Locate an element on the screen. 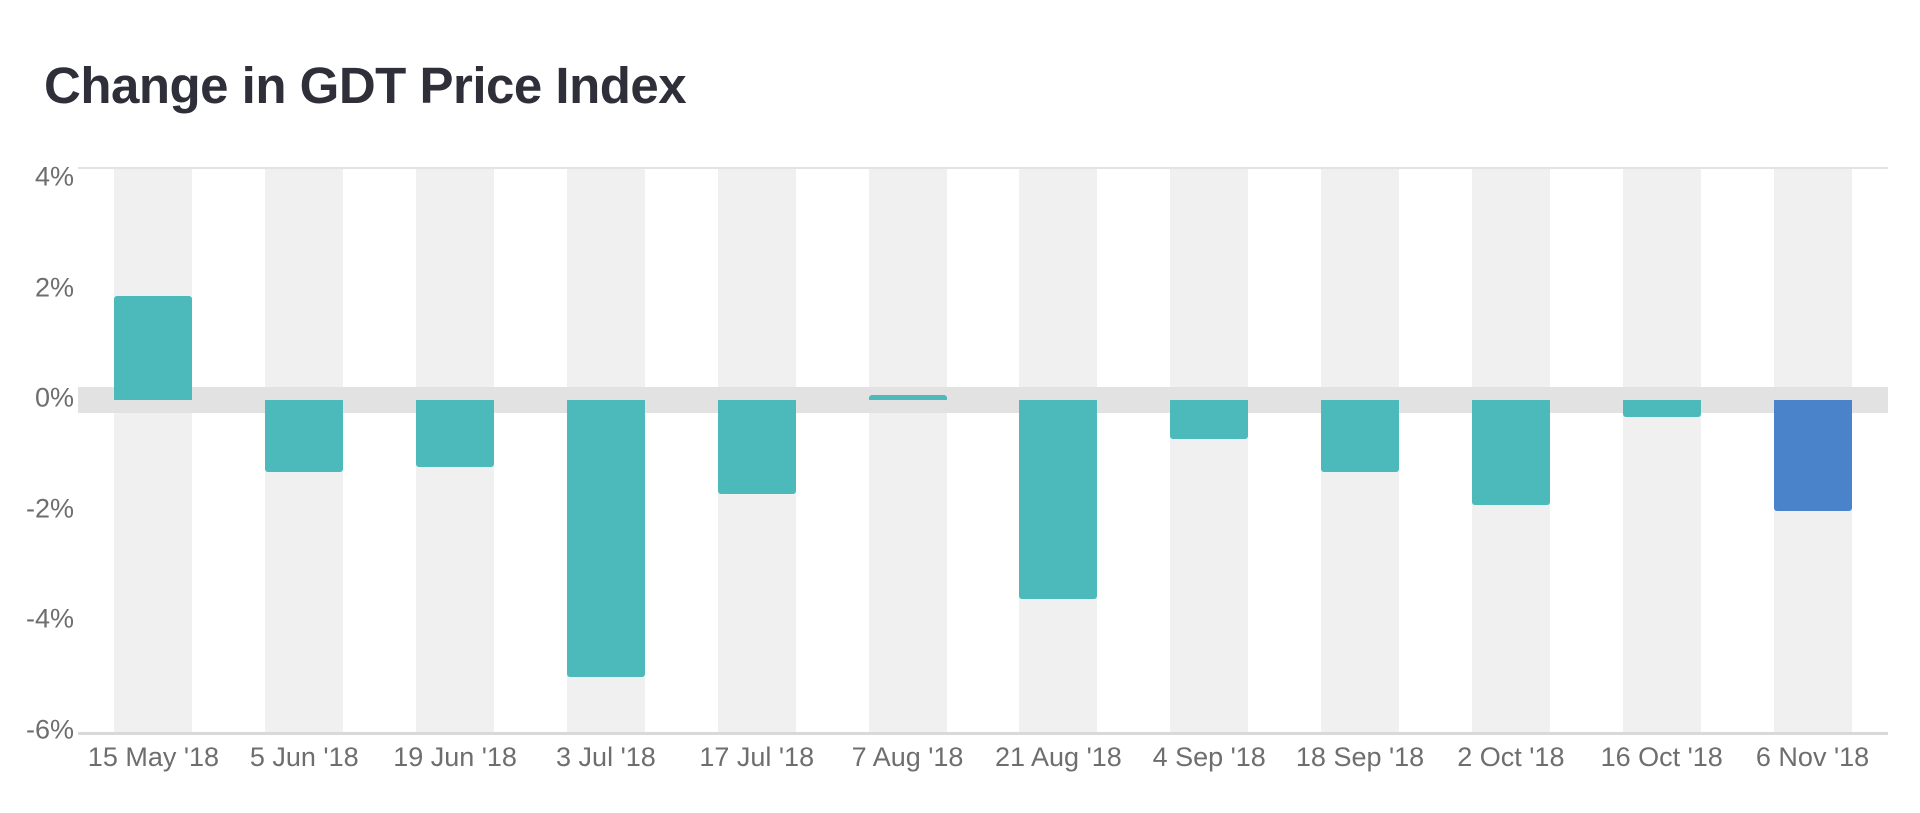 The image size is (1920, 813). y-tick-label: -4% is located at coordinates (49, 618).